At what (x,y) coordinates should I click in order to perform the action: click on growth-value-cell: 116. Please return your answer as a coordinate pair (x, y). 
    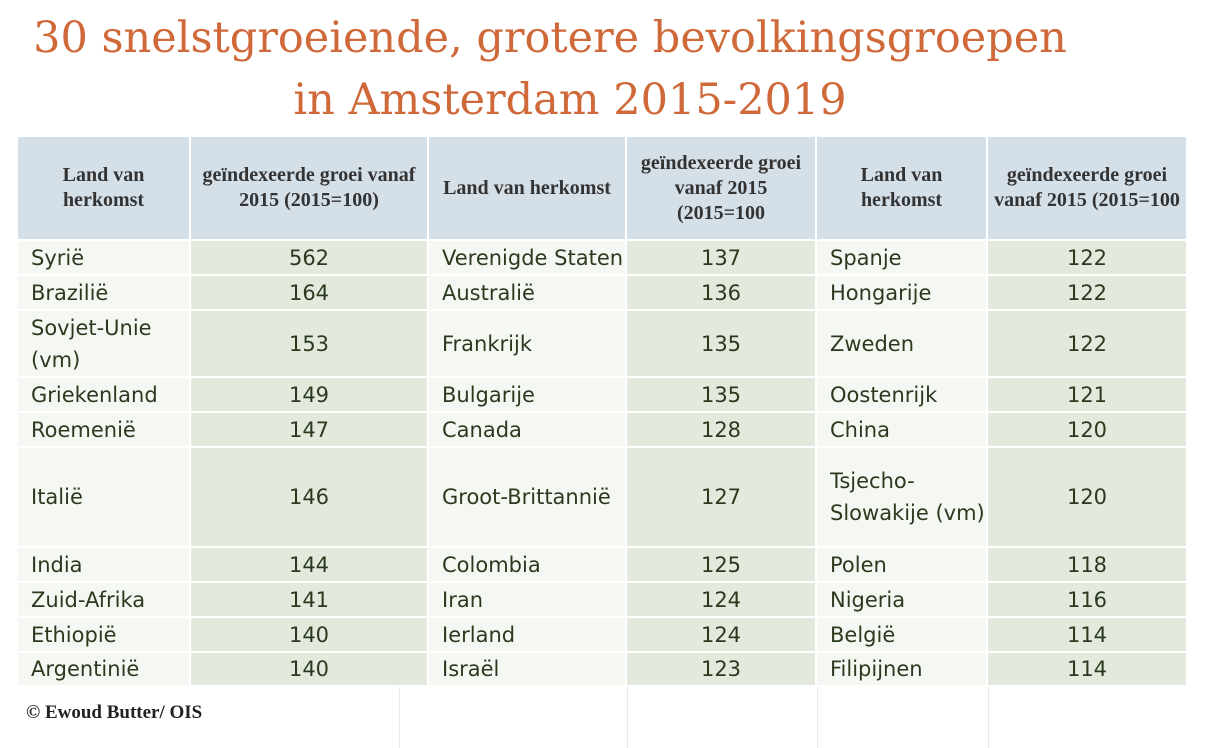
    Looking at the image, I should click on (1088, 600).